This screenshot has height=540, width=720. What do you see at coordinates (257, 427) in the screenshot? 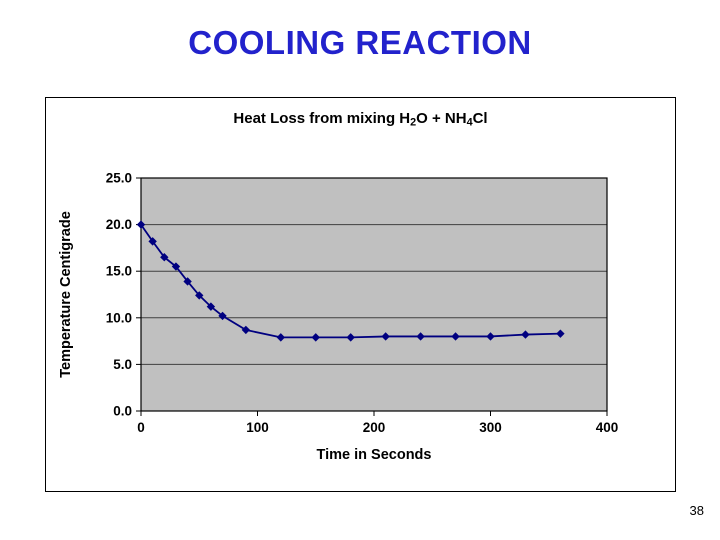
I see `x-tick-label: 100` at bounding box center [257, 427].